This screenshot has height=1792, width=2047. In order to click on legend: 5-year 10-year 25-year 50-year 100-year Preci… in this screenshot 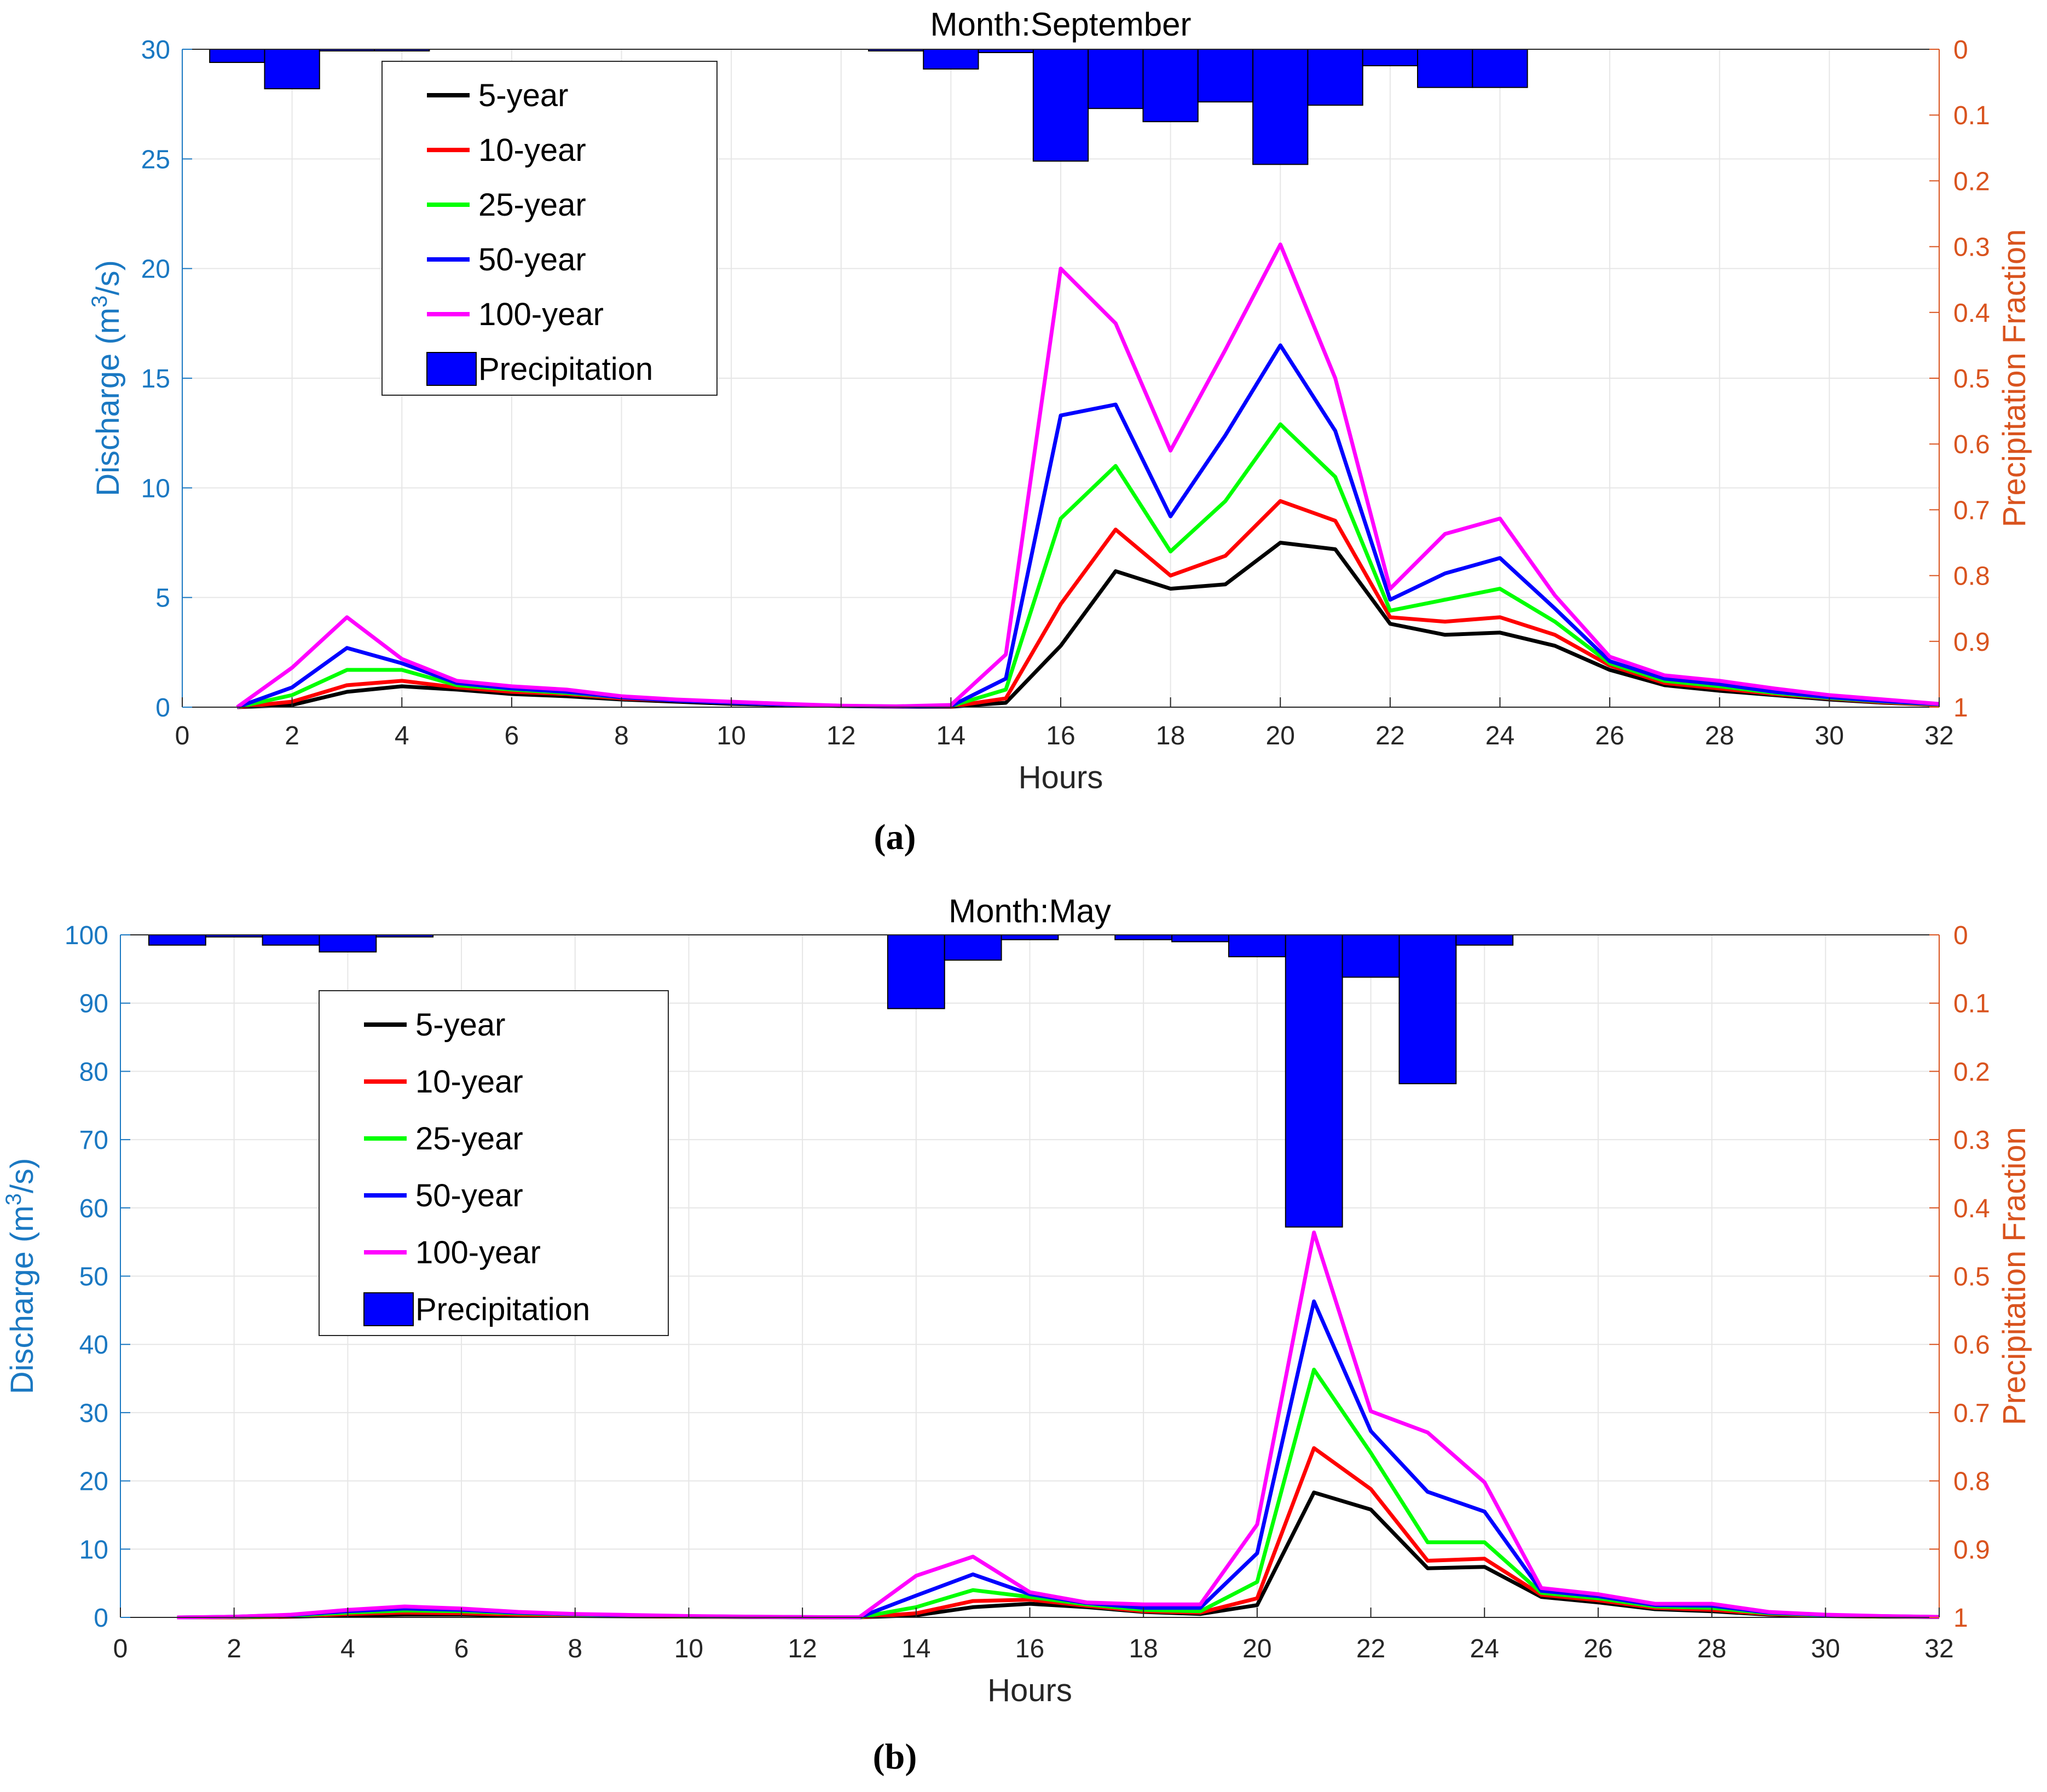, I will do `click(549, 228)`.